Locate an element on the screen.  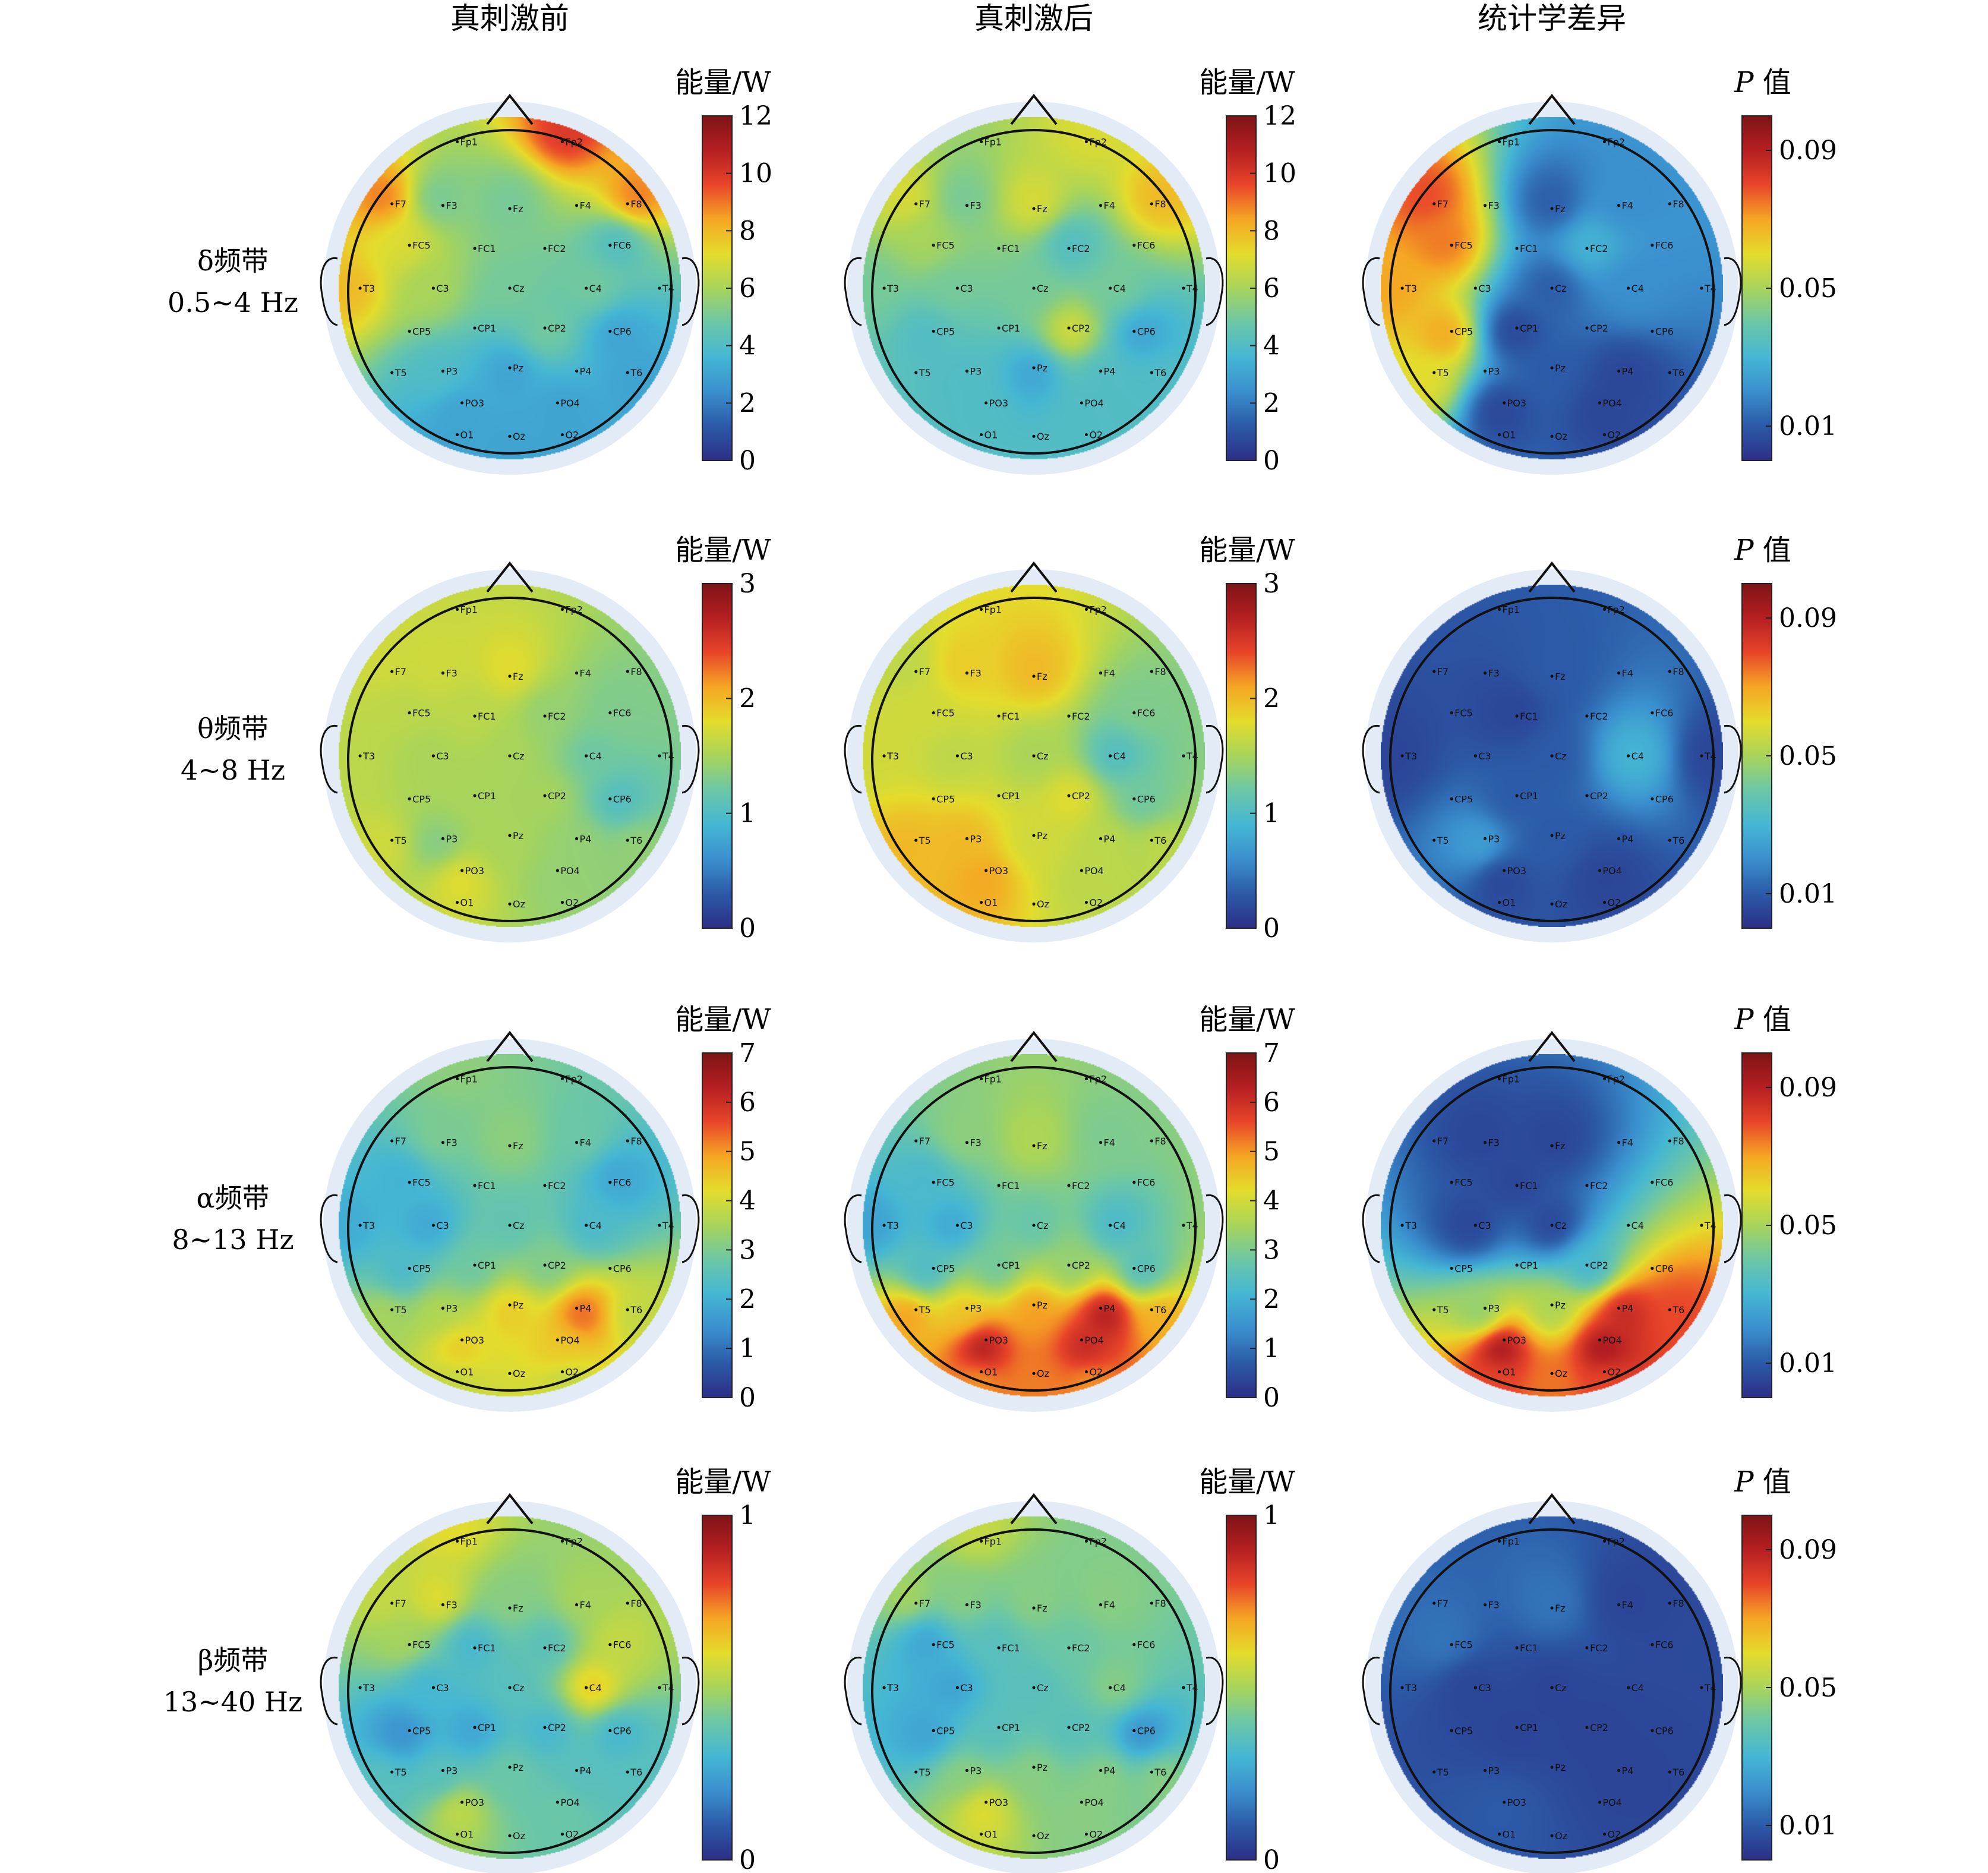
electrode-label: F8 is located at coordinates (1678, 204).